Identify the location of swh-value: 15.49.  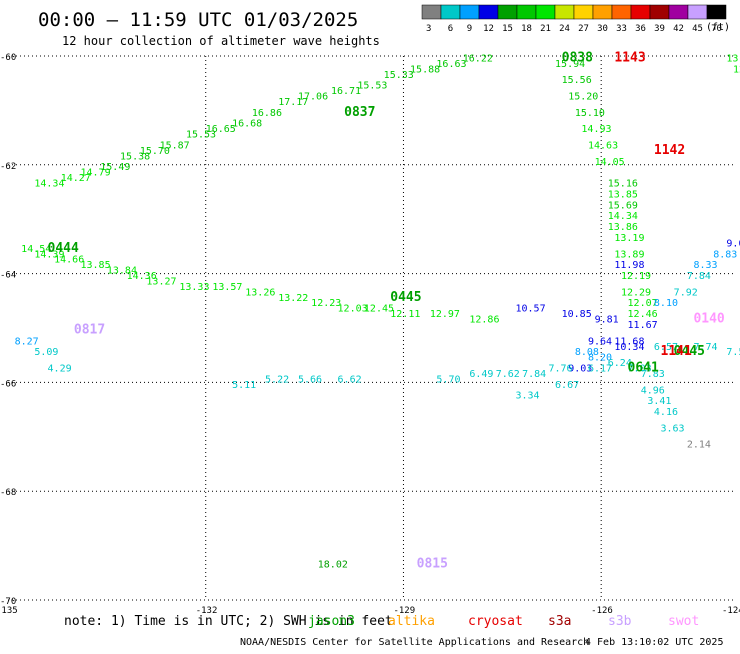
(115, 167).